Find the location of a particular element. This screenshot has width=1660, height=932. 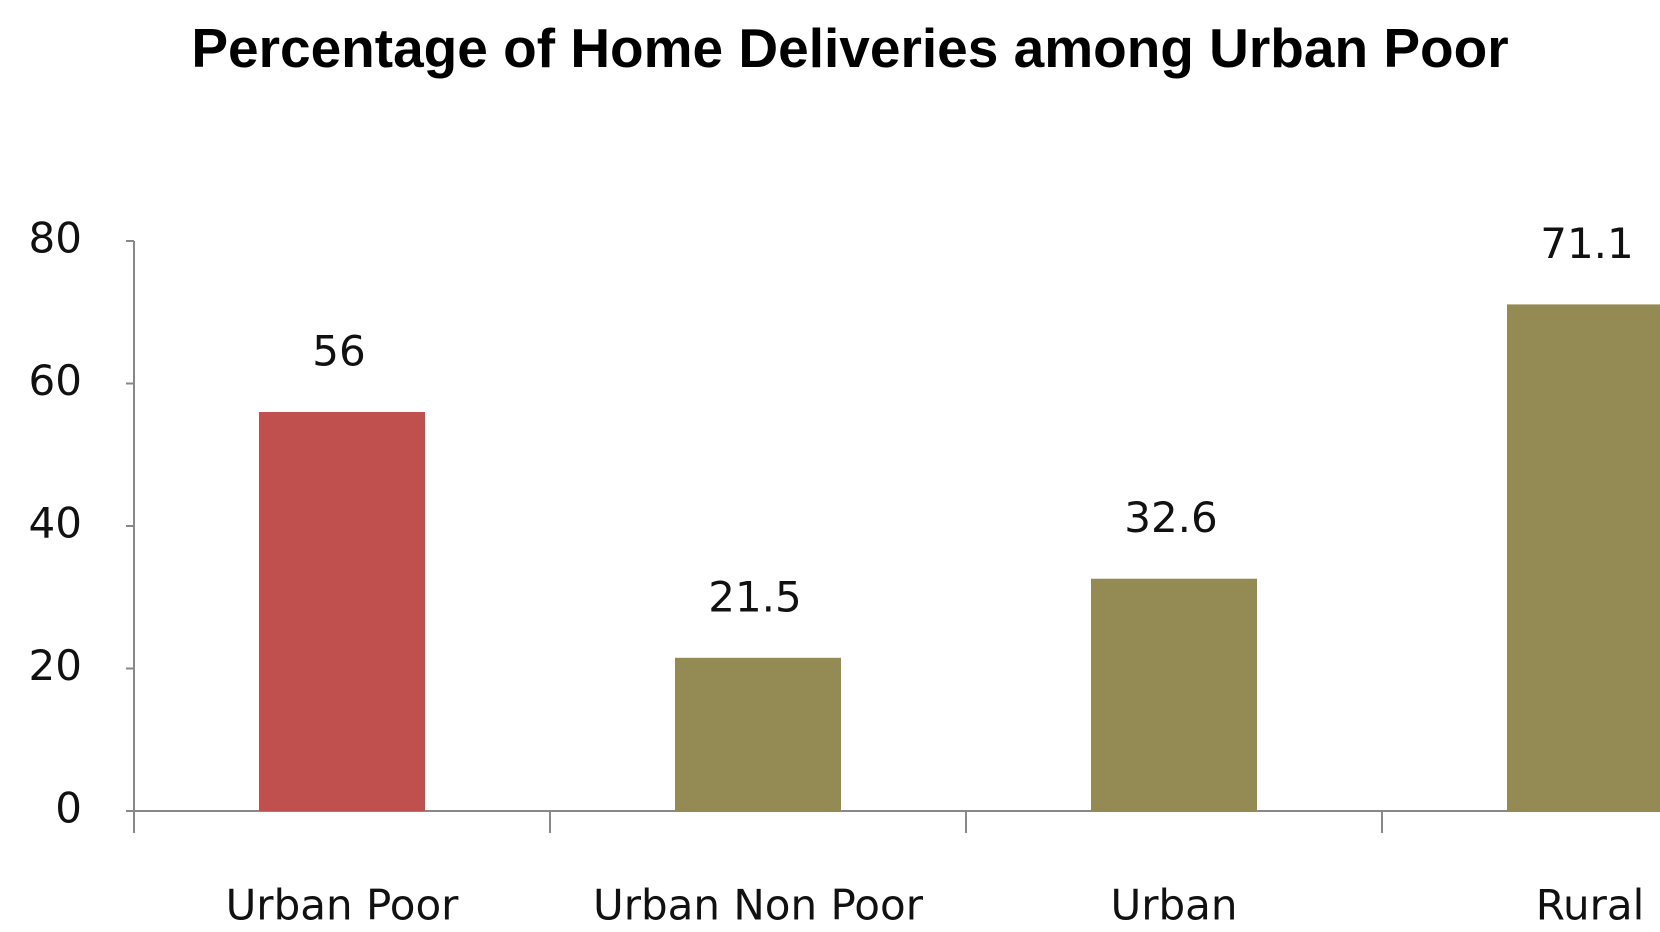

value-label: 71.1 is located at coordinates (1587, 243).